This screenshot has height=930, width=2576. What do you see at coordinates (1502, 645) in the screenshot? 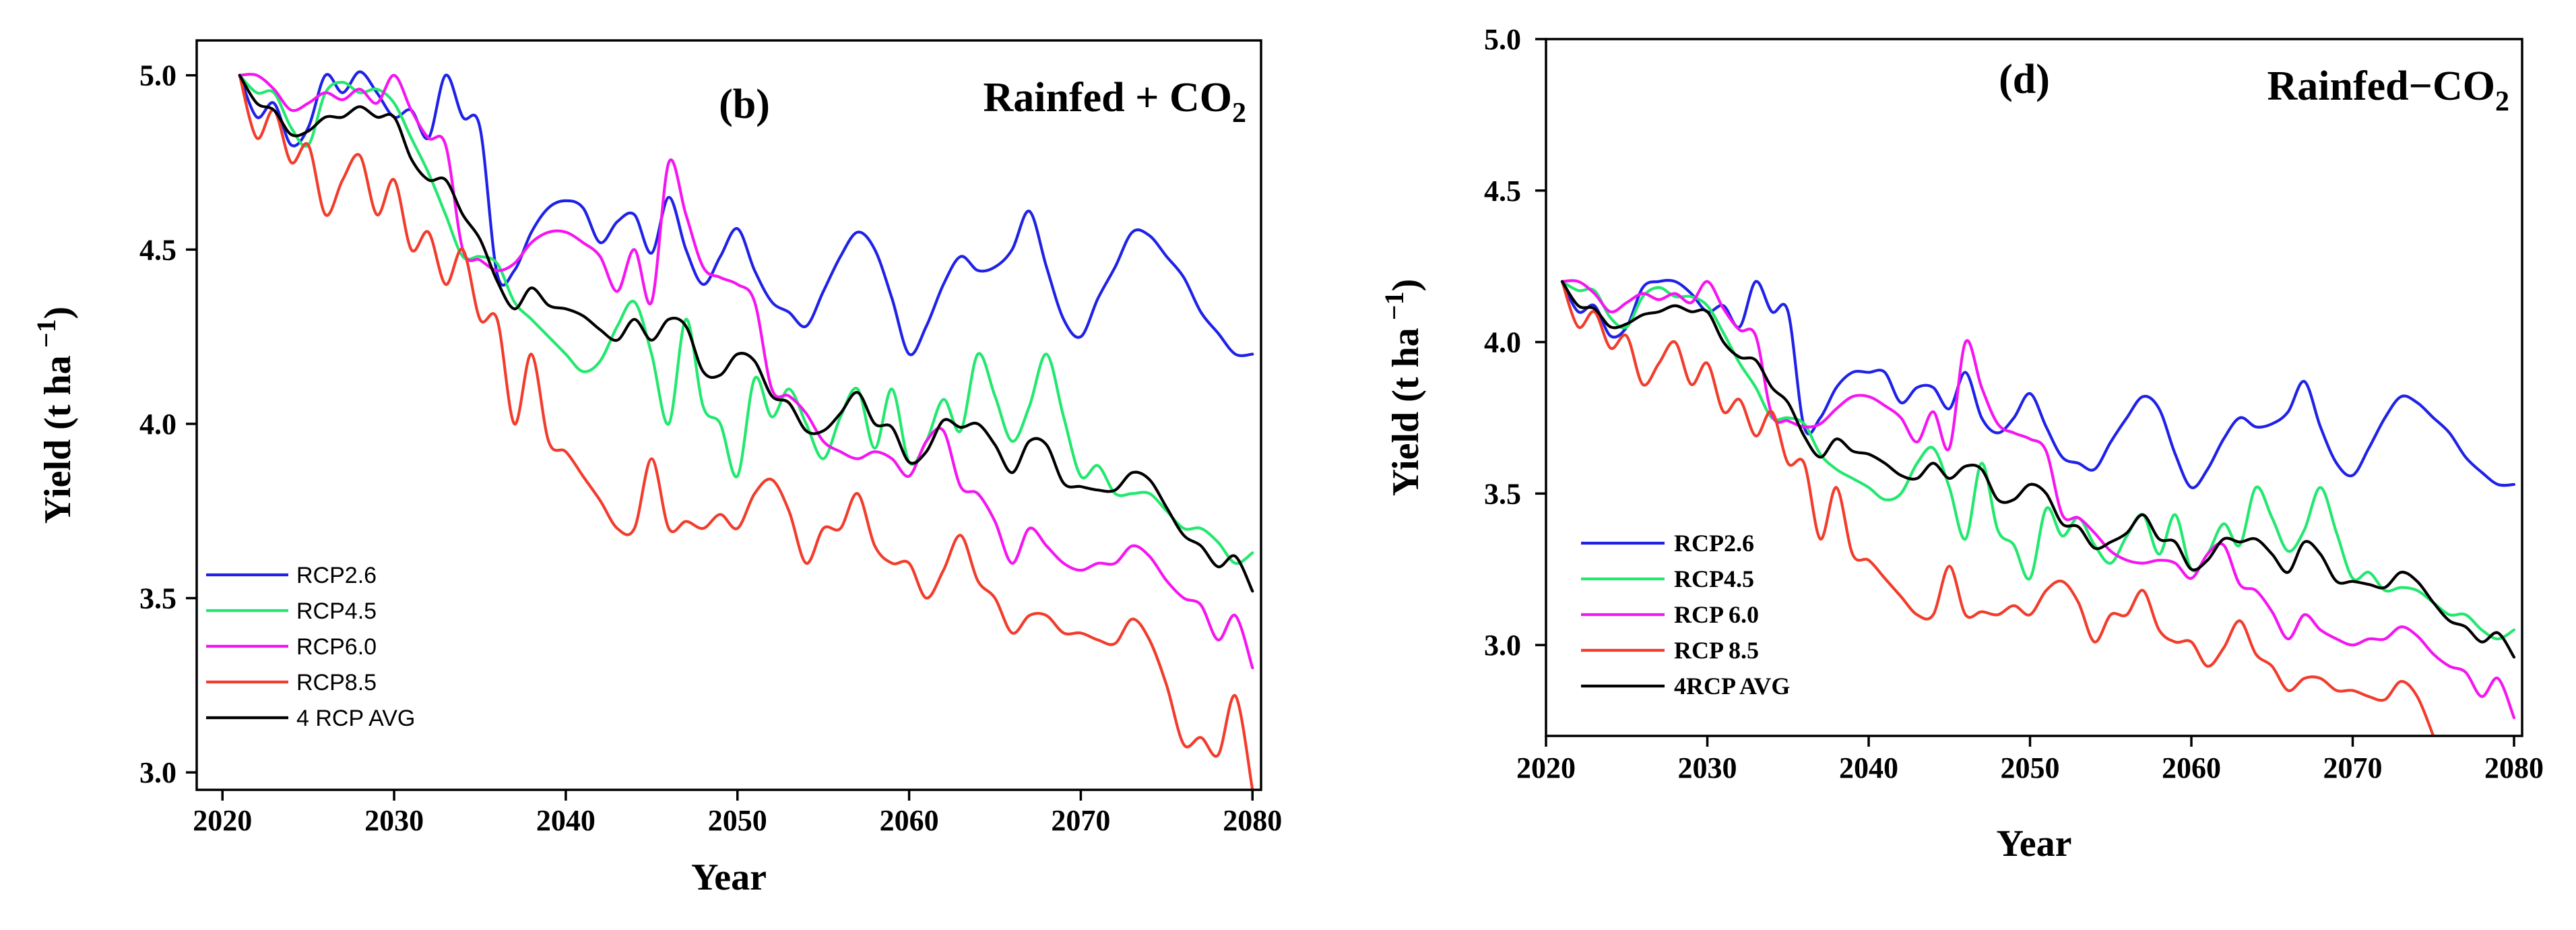
I see `panel-d-y-tick-label: 3.0` at bounding box center [1502, 645].